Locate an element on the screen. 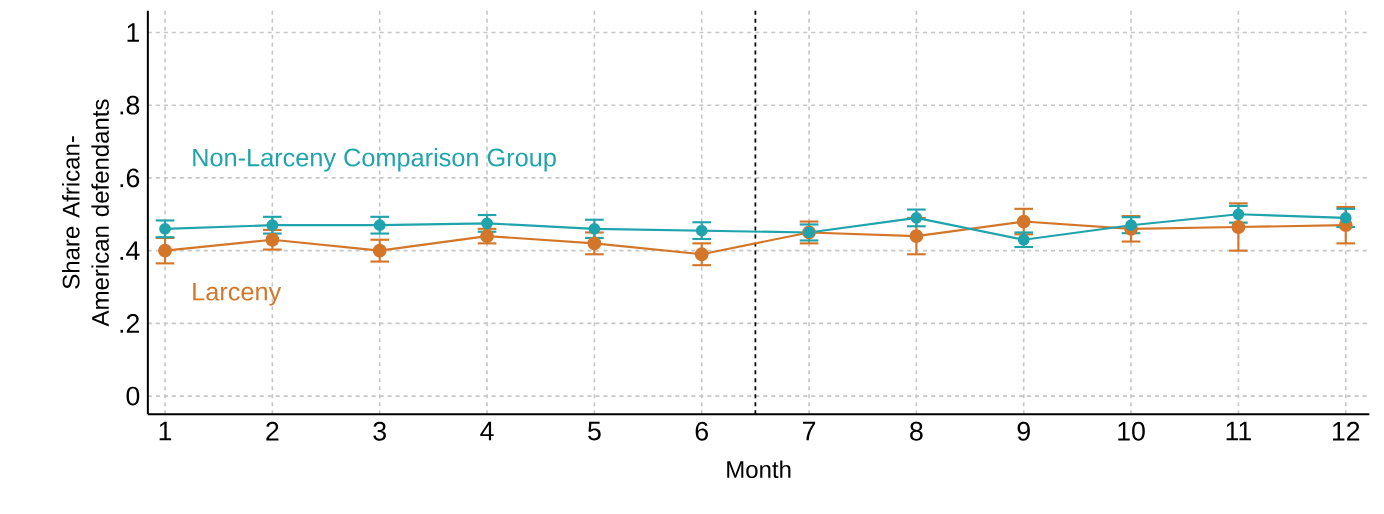 The width and height of the screenshot is (1384, 514). x-tick-label: 11 is located at coordinates (1238, 431).